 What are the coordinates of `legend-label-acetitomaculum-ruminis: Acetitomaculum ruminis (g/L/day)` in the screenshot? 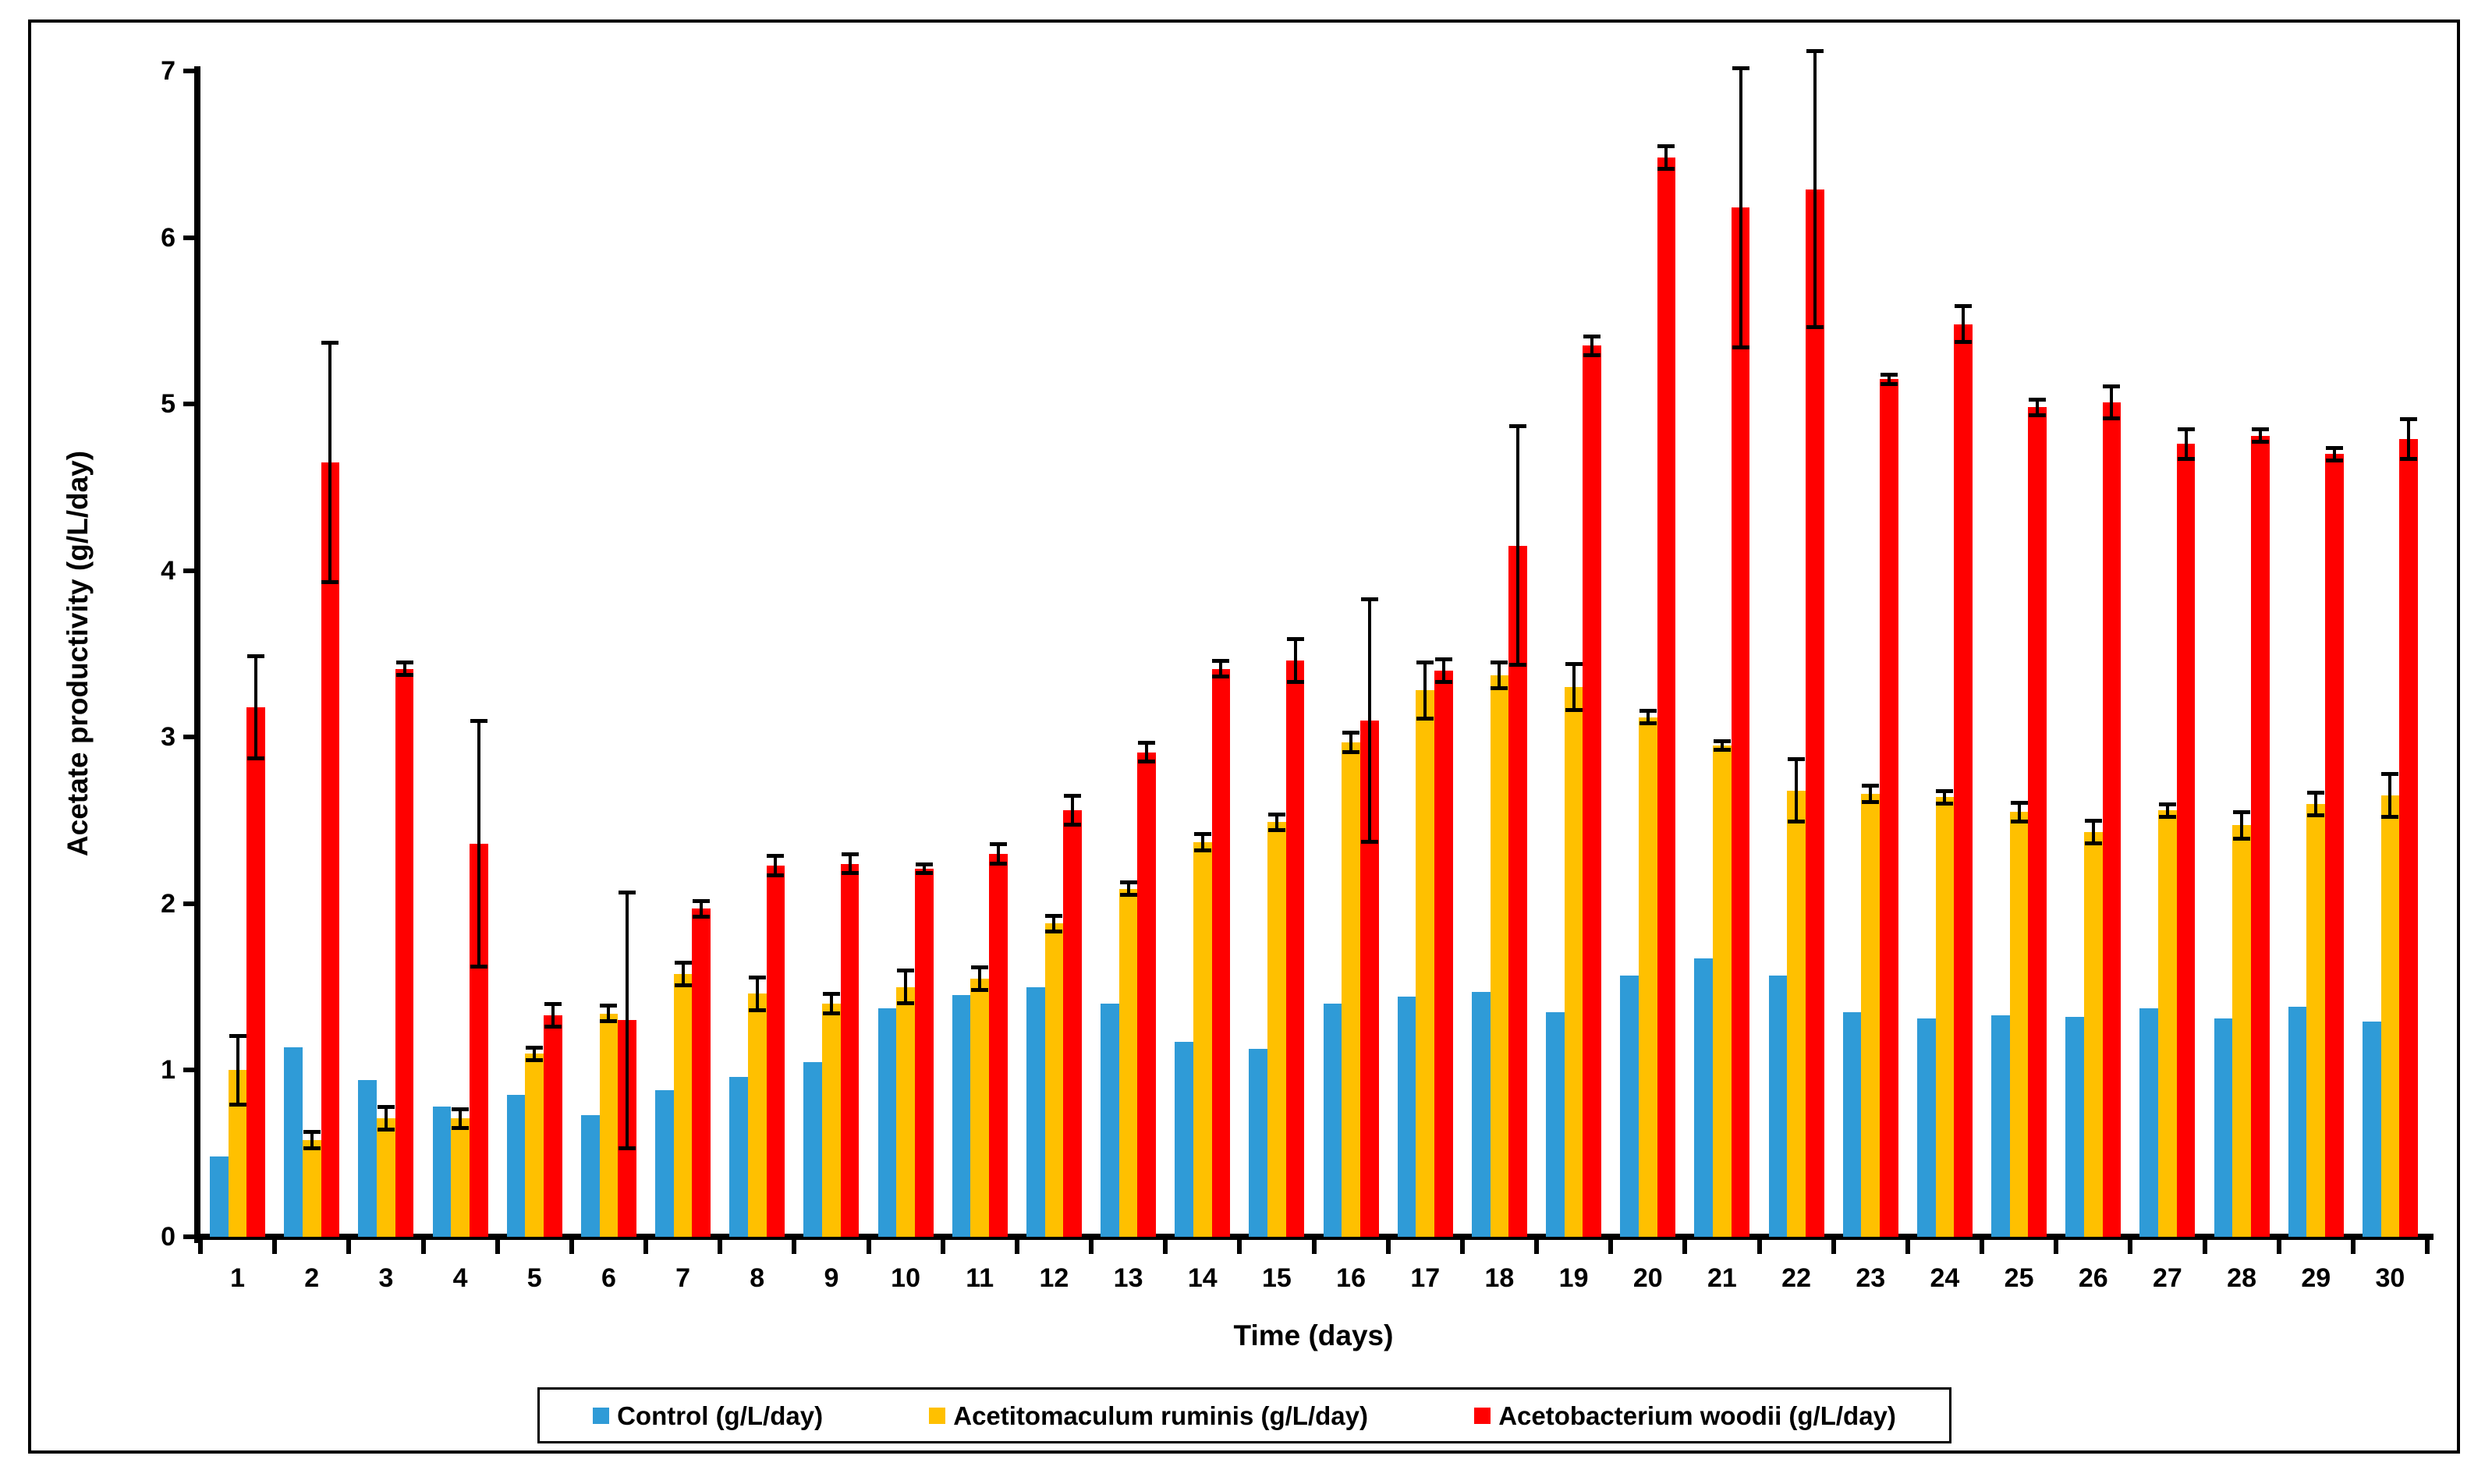 It's located at (1160, 1415).